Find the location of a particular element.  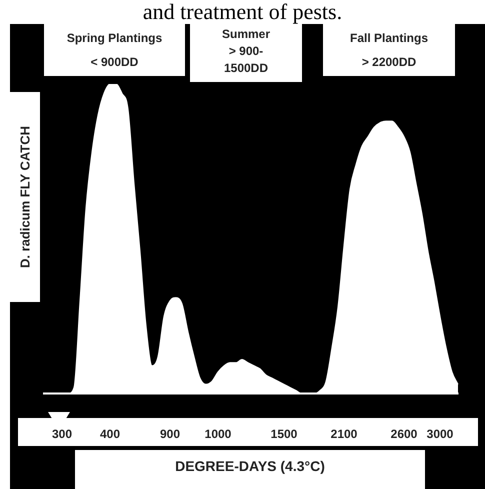

y-axis-title: D. radicum FLY CATCH is located at coordinates (25, 197).